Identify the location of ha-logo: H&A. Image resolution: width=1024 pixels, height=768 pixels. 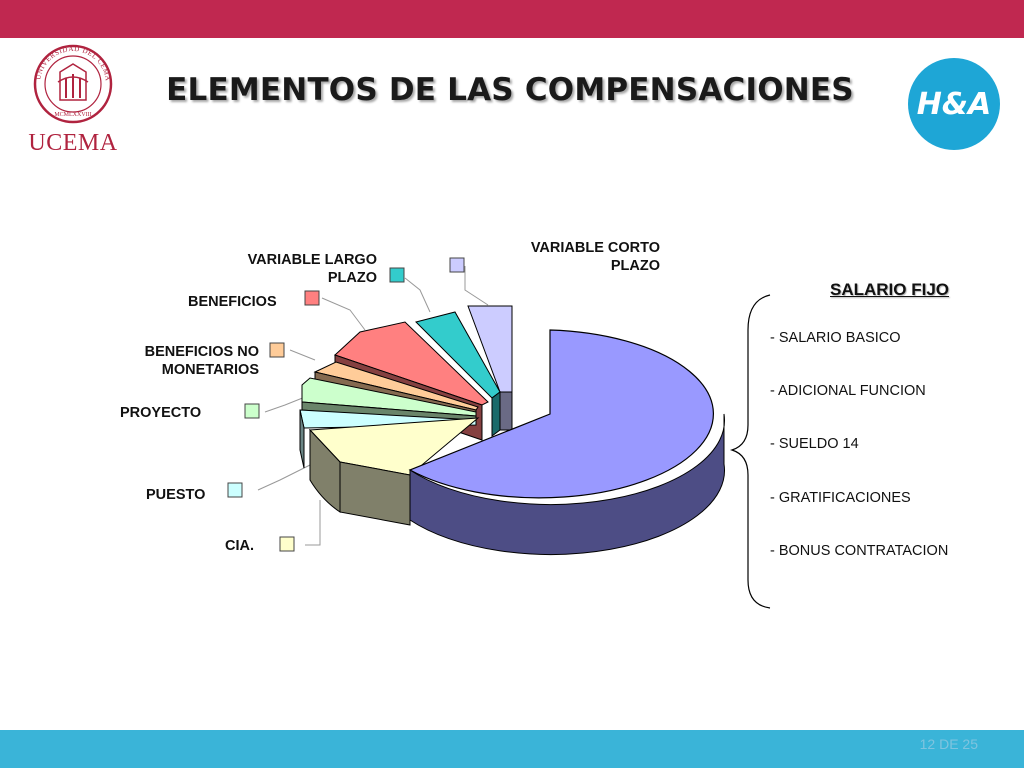
(954, 104).